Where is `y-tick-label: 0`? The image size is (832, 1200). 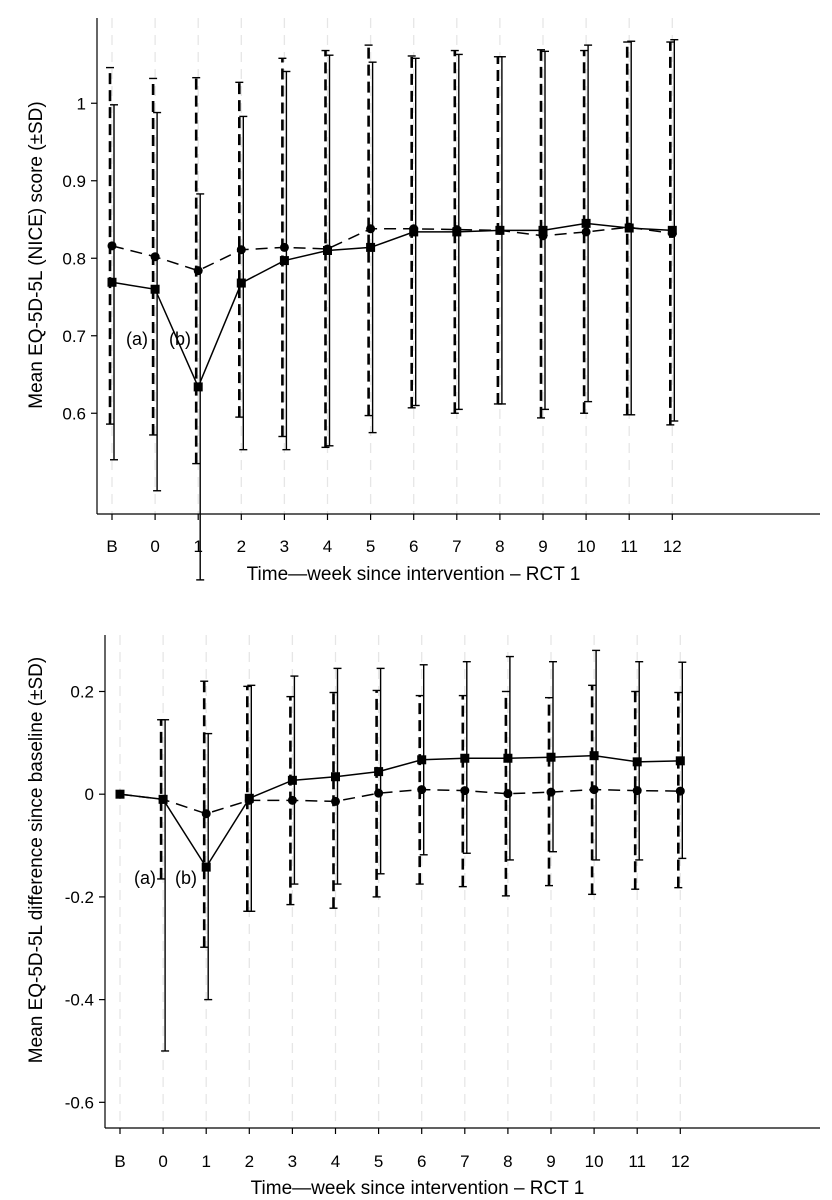
y-tick-label: 0 is located at coordinates (89, 794).